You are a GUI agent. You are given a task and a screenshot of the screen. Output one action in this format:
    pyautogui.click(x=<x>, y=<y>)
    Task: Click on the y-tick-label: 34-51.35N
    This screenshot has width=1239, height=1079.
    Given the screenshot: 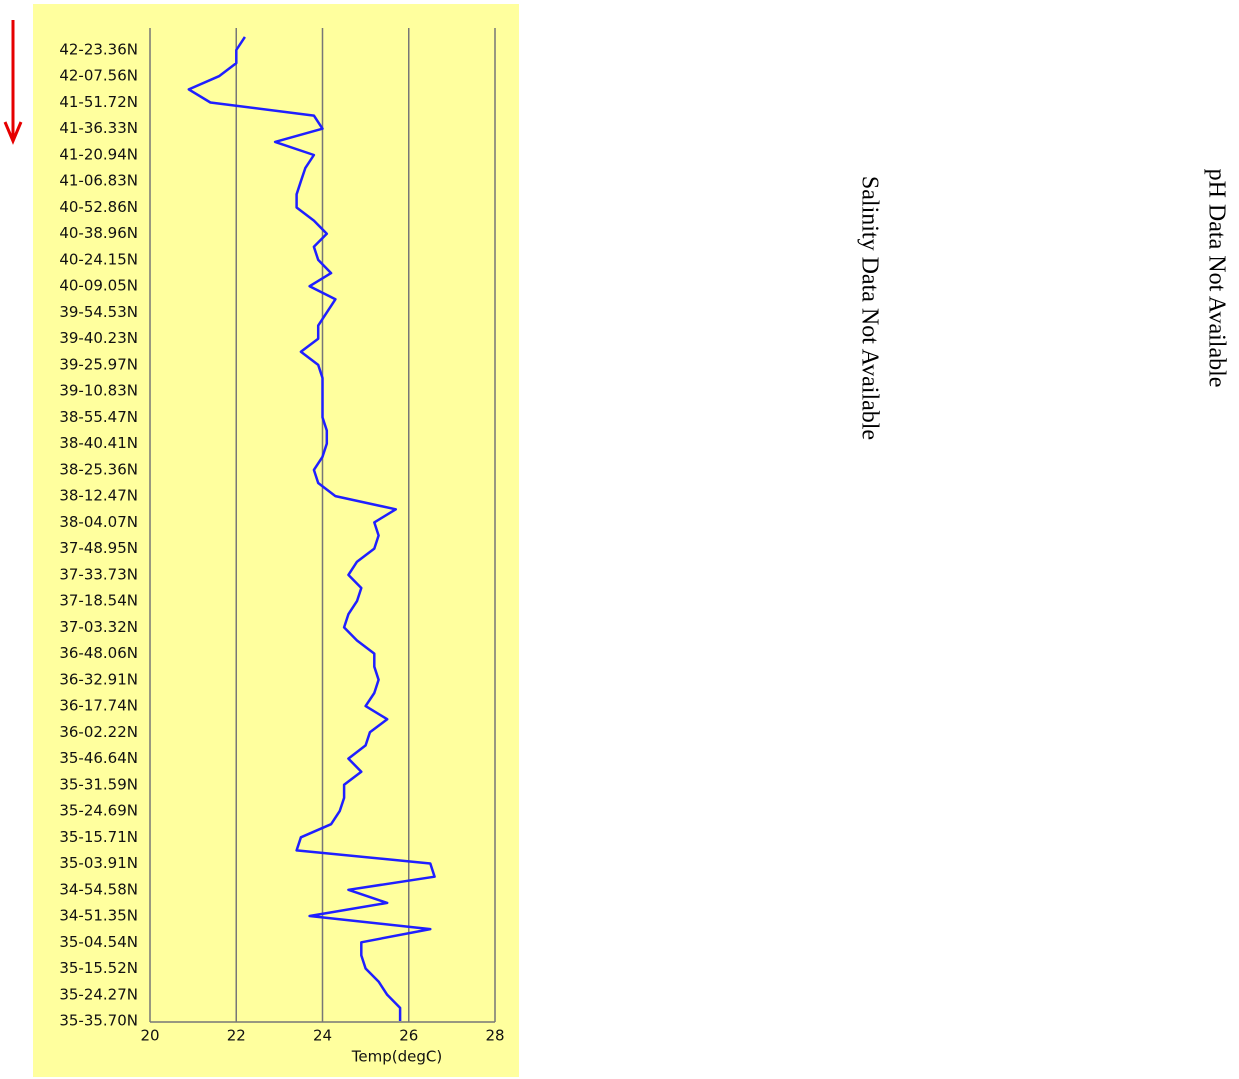 What is the action you would take?
    pyautogui.click(x=98, y=916)
    